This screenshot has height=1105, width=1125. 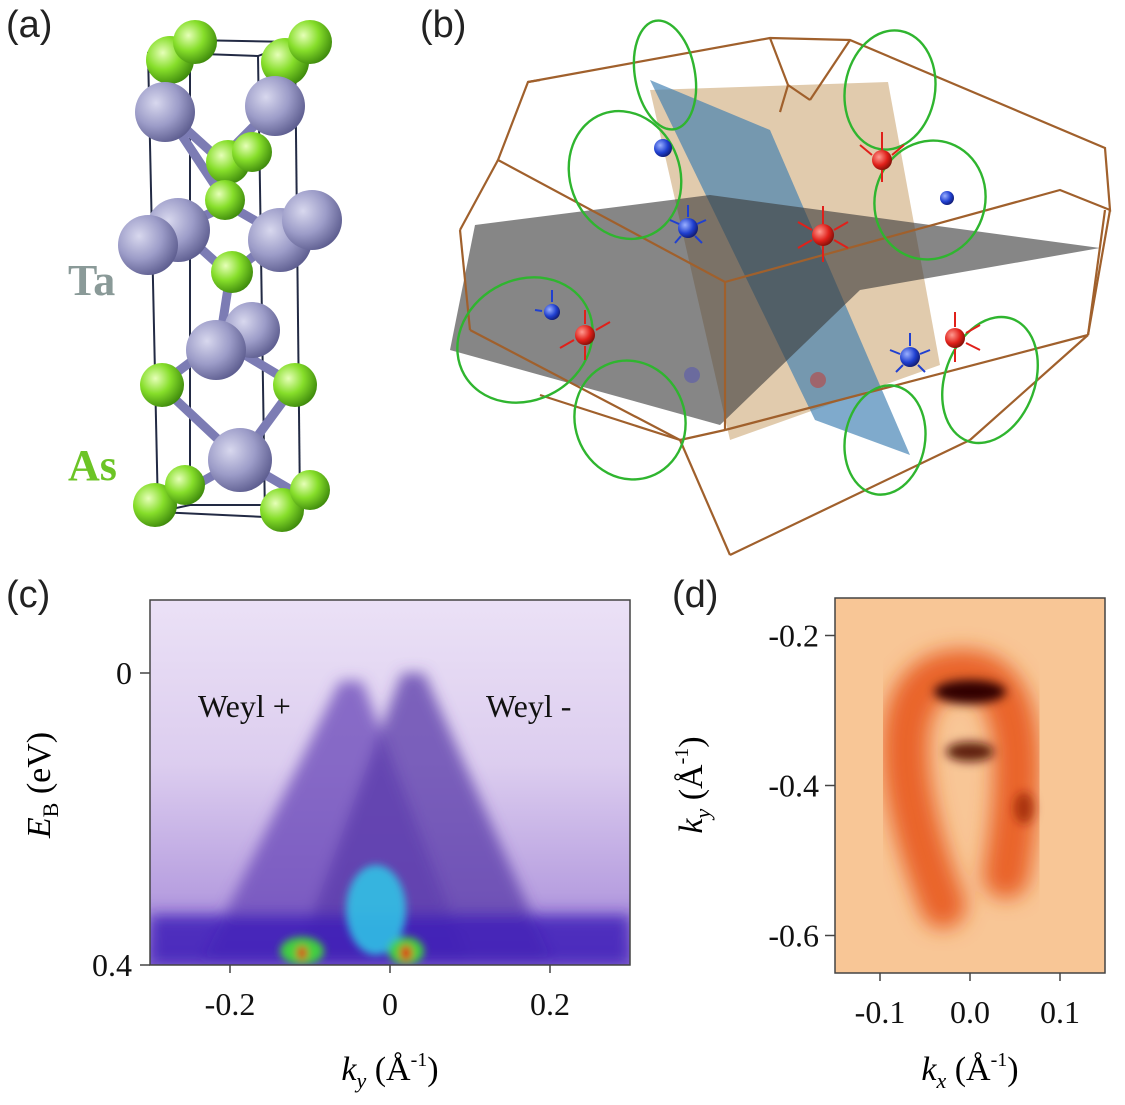 I want to click on panel-b-label: (b), so click(x=443, y=25).